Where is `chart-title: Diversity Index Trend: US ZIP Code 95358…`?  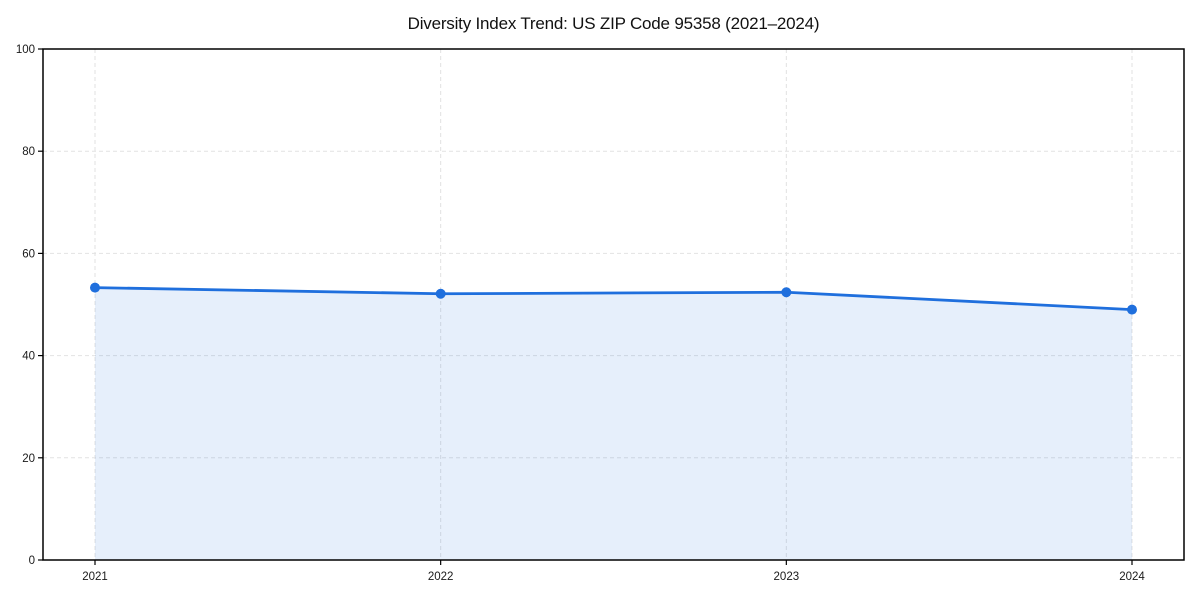 chart-title: Diversity Index Trend: US ZIP Code 95358… is located at coordinates (613, 23).